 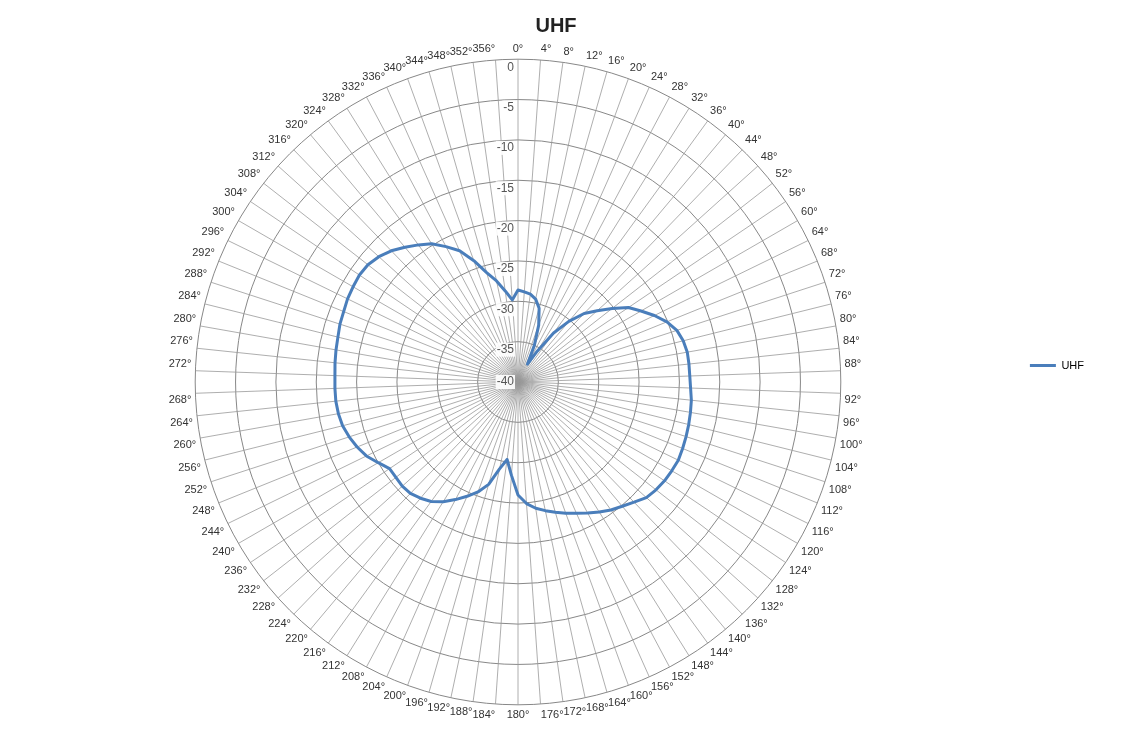 What do you see at coordinates (333, 97) in the screenshot?
I see `spoke-label: 328°` at bounding box center [333, 97].